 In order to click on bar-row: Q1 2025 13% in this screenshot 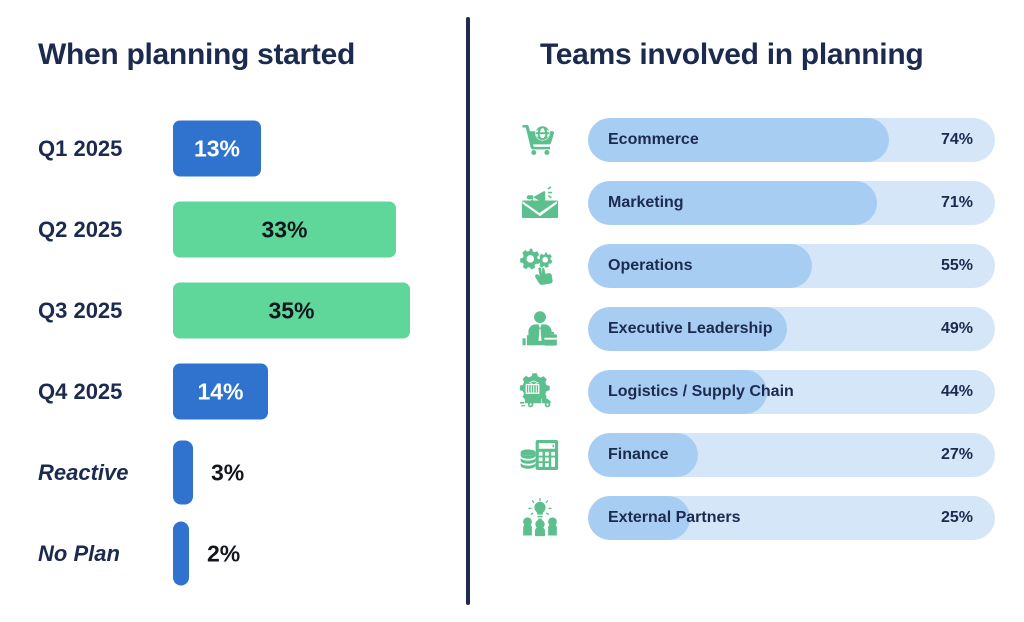, I will do `click(231, 148)`.